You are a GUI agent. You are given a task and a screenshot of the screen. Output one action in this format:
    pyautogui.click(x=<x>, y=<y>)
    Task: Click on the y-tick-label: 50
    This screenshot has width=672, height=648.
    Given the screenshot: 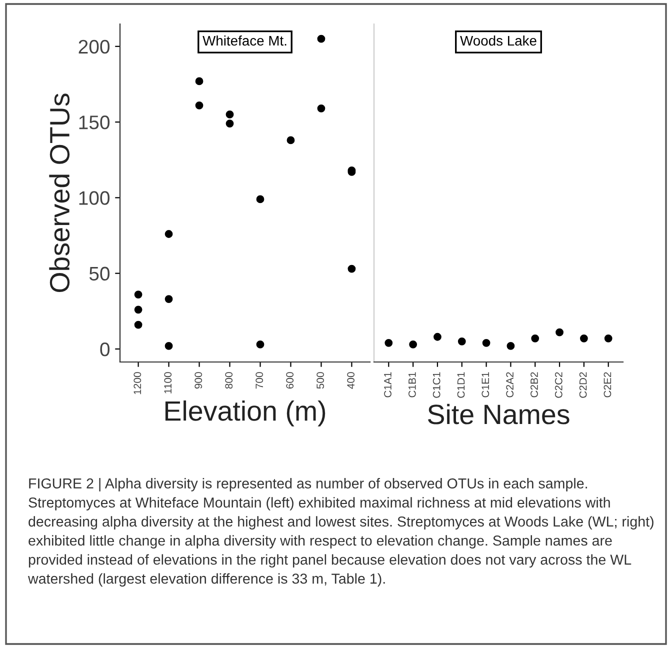 What is the action you would take?
    pyautogui.click(x=99, y=273)
    